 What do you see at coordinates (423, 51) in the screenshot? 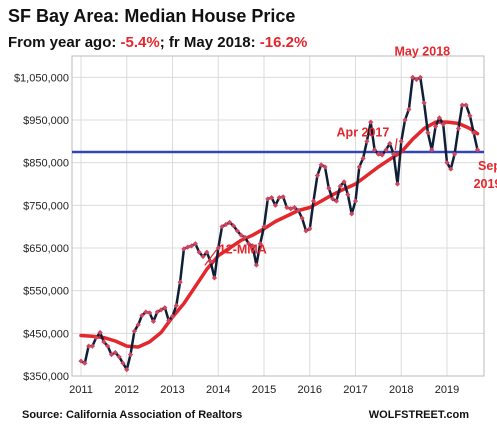
I see `annotation-may-2018: May 2018` at bounding box center [423, 51].